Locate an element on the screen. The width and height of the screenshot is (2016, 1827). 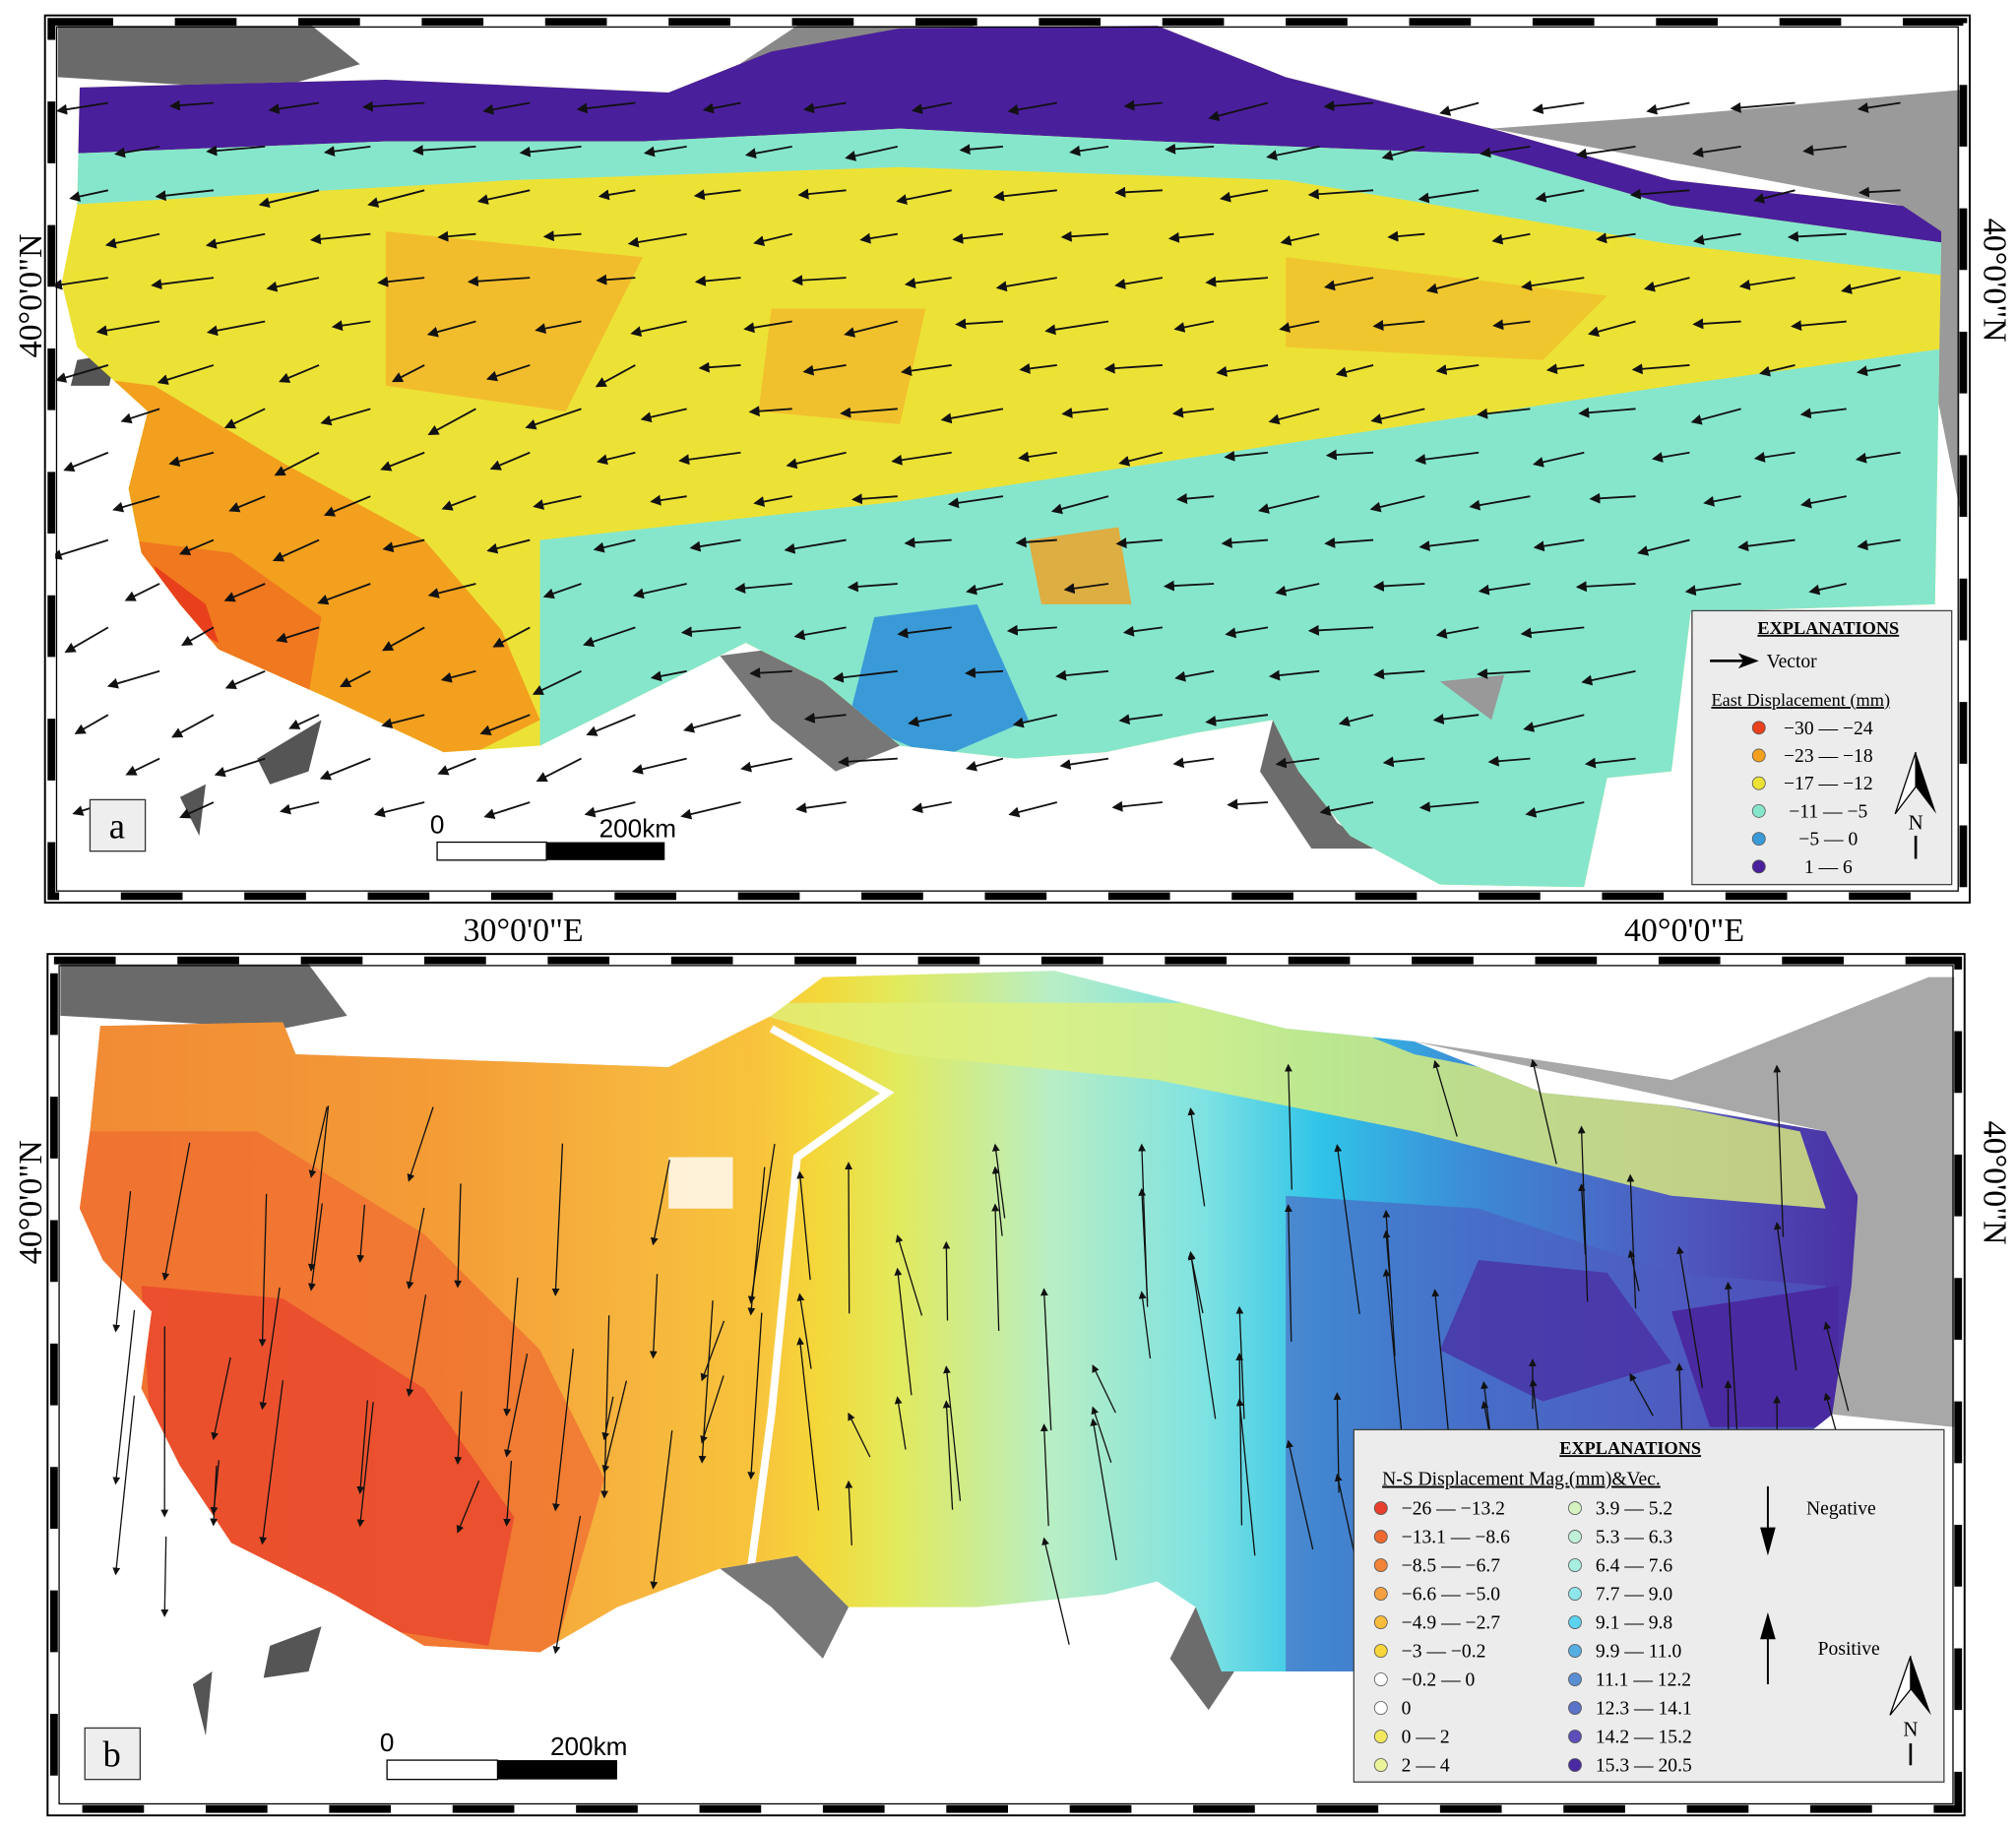
legend-item-label: −13.1 — −8.6 is located at coordinates (1456, 1538).